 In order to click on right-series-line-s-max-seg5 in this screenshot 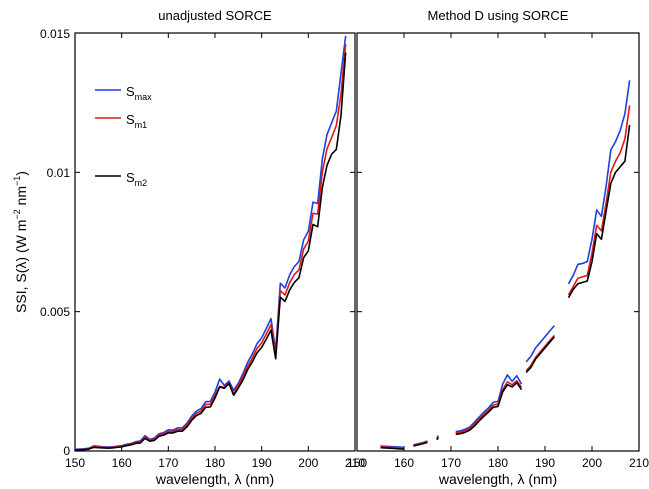, I will do `click(599, 182)`.